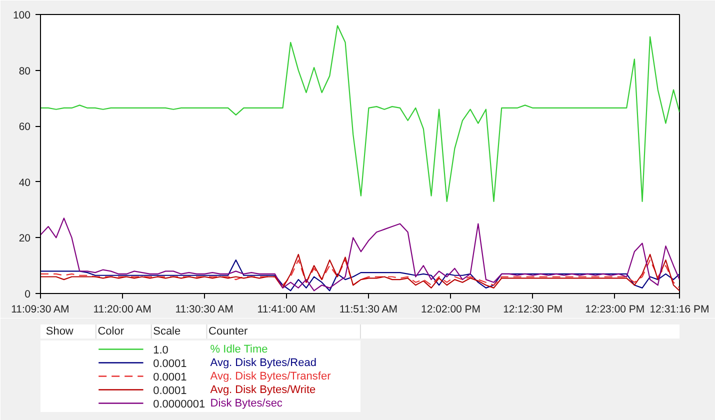  What do you see at coordinates (160, 350) in the screenshot?
I see `text: 1.0` at bounding box center [160, 350].